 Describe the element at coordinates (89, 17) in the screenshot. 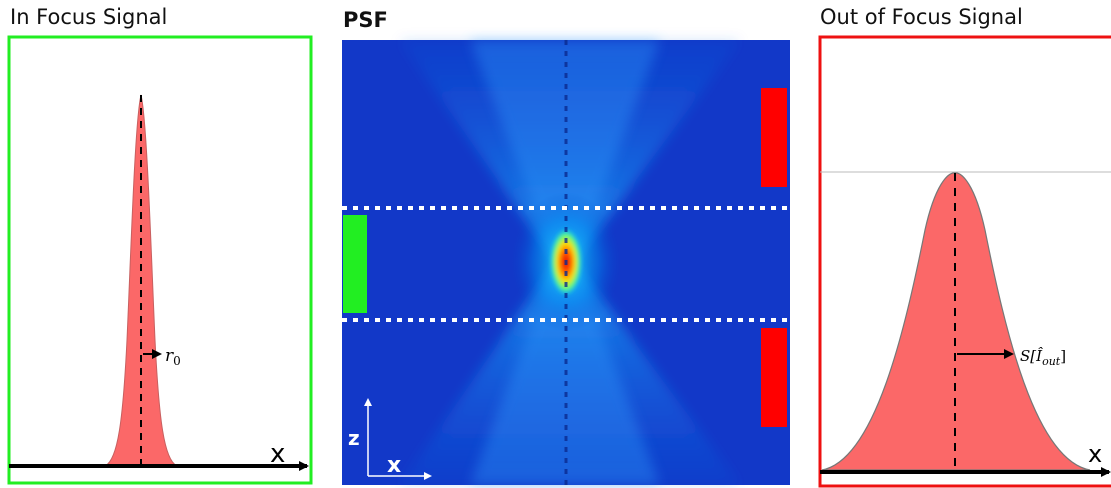

I see `in-focus-title: In Focus Signal` at that location.